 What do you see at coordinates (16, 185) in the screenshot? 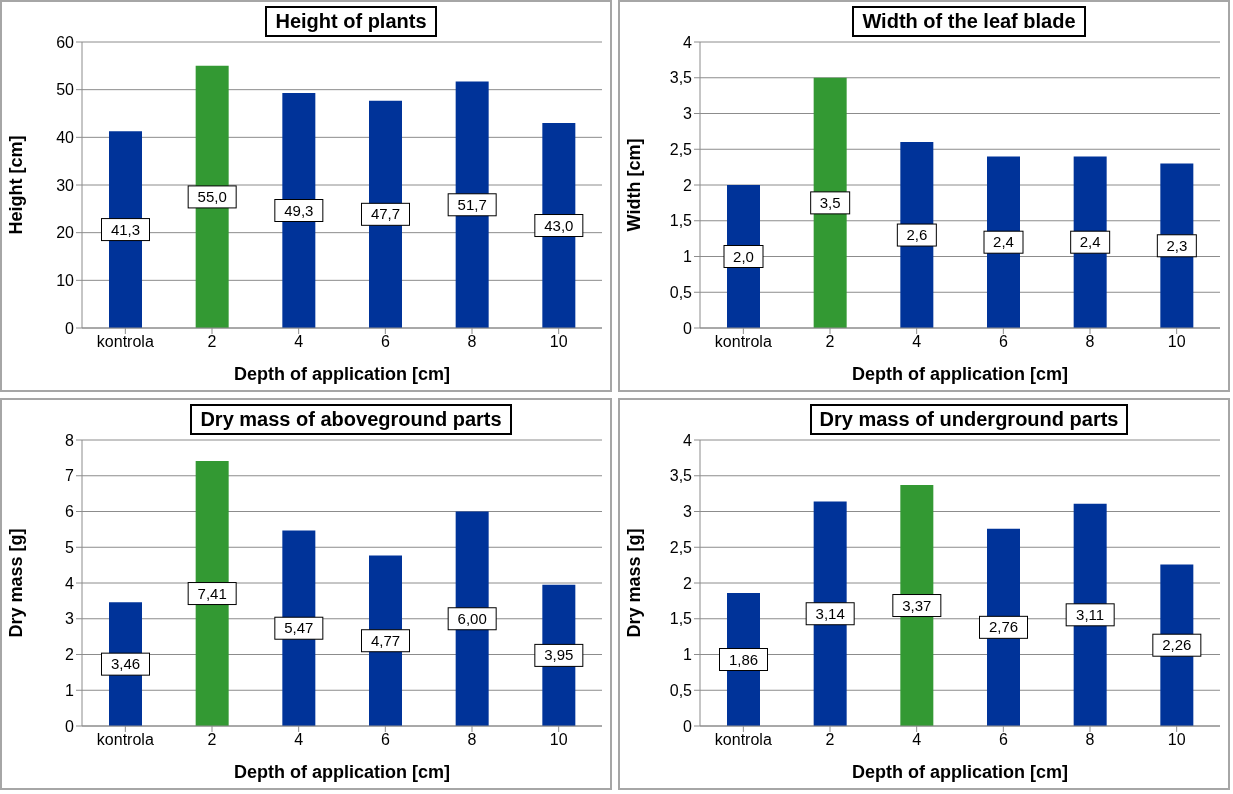
I see `y-axis-title: Height [cm]` at bounding box center [16, 185].